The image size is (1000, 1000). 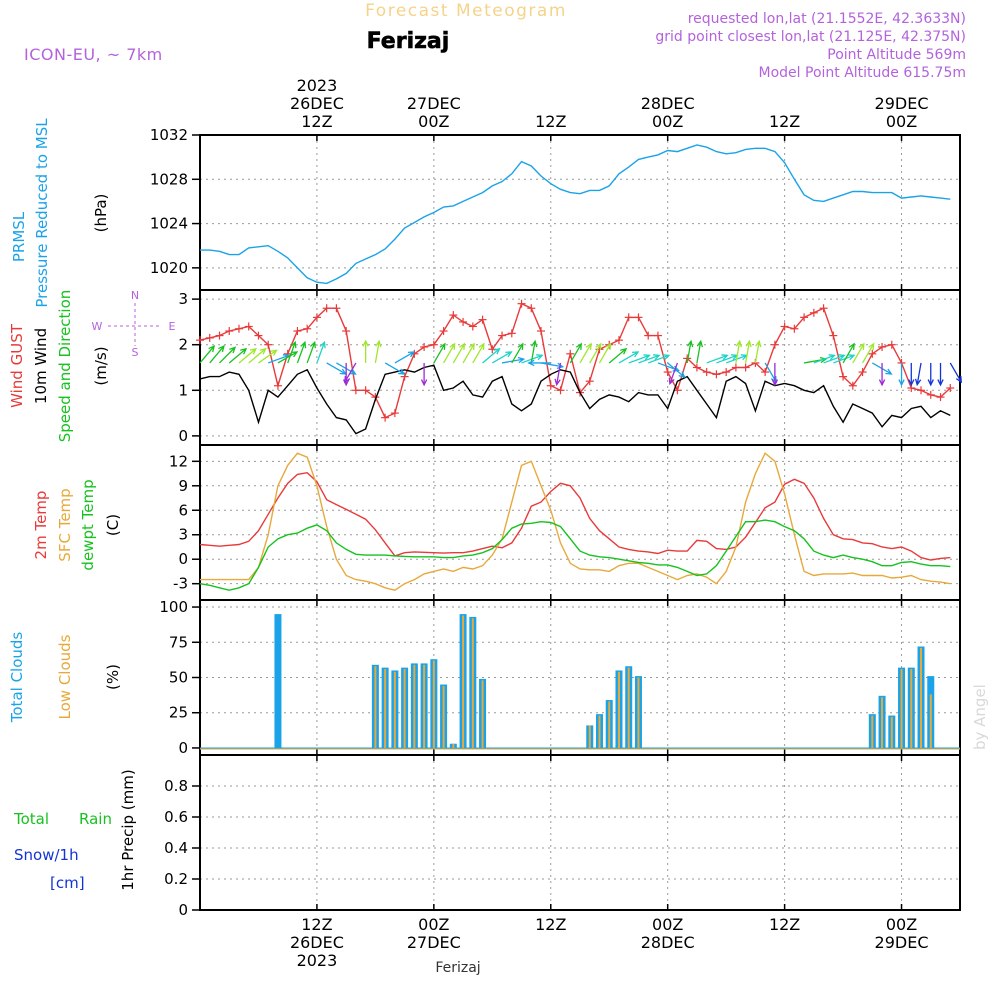 What do you see at coordinates (180, 584) in the screenshot?
I see `y-tick-label: -3` at bounding box center [180, 584].